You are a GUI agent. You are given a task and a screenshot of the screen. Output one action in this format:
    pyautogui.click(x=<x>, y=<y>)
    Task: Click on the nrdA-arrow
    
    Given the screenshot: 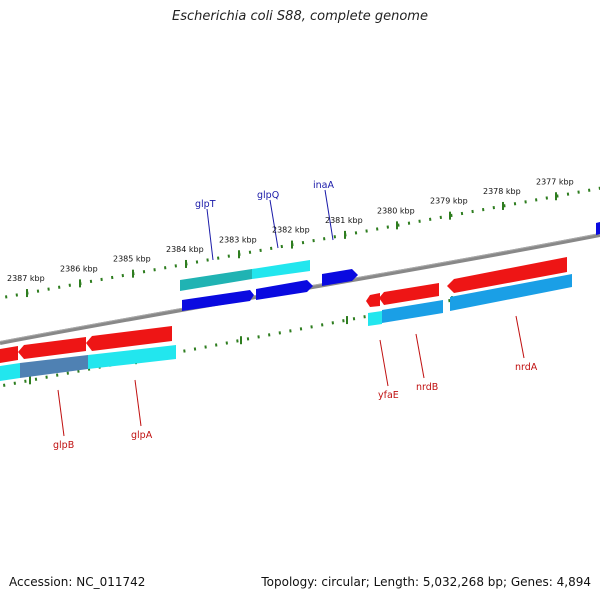 What is the action you would take?
    pyautogui.click(x=507, y=275)
    